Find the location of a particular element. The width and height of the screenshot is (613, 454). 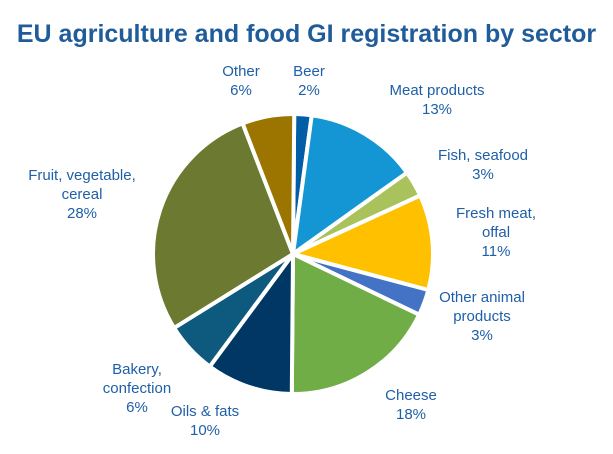

slice-label: Fresh meat, is located at coordinates (496, 213).